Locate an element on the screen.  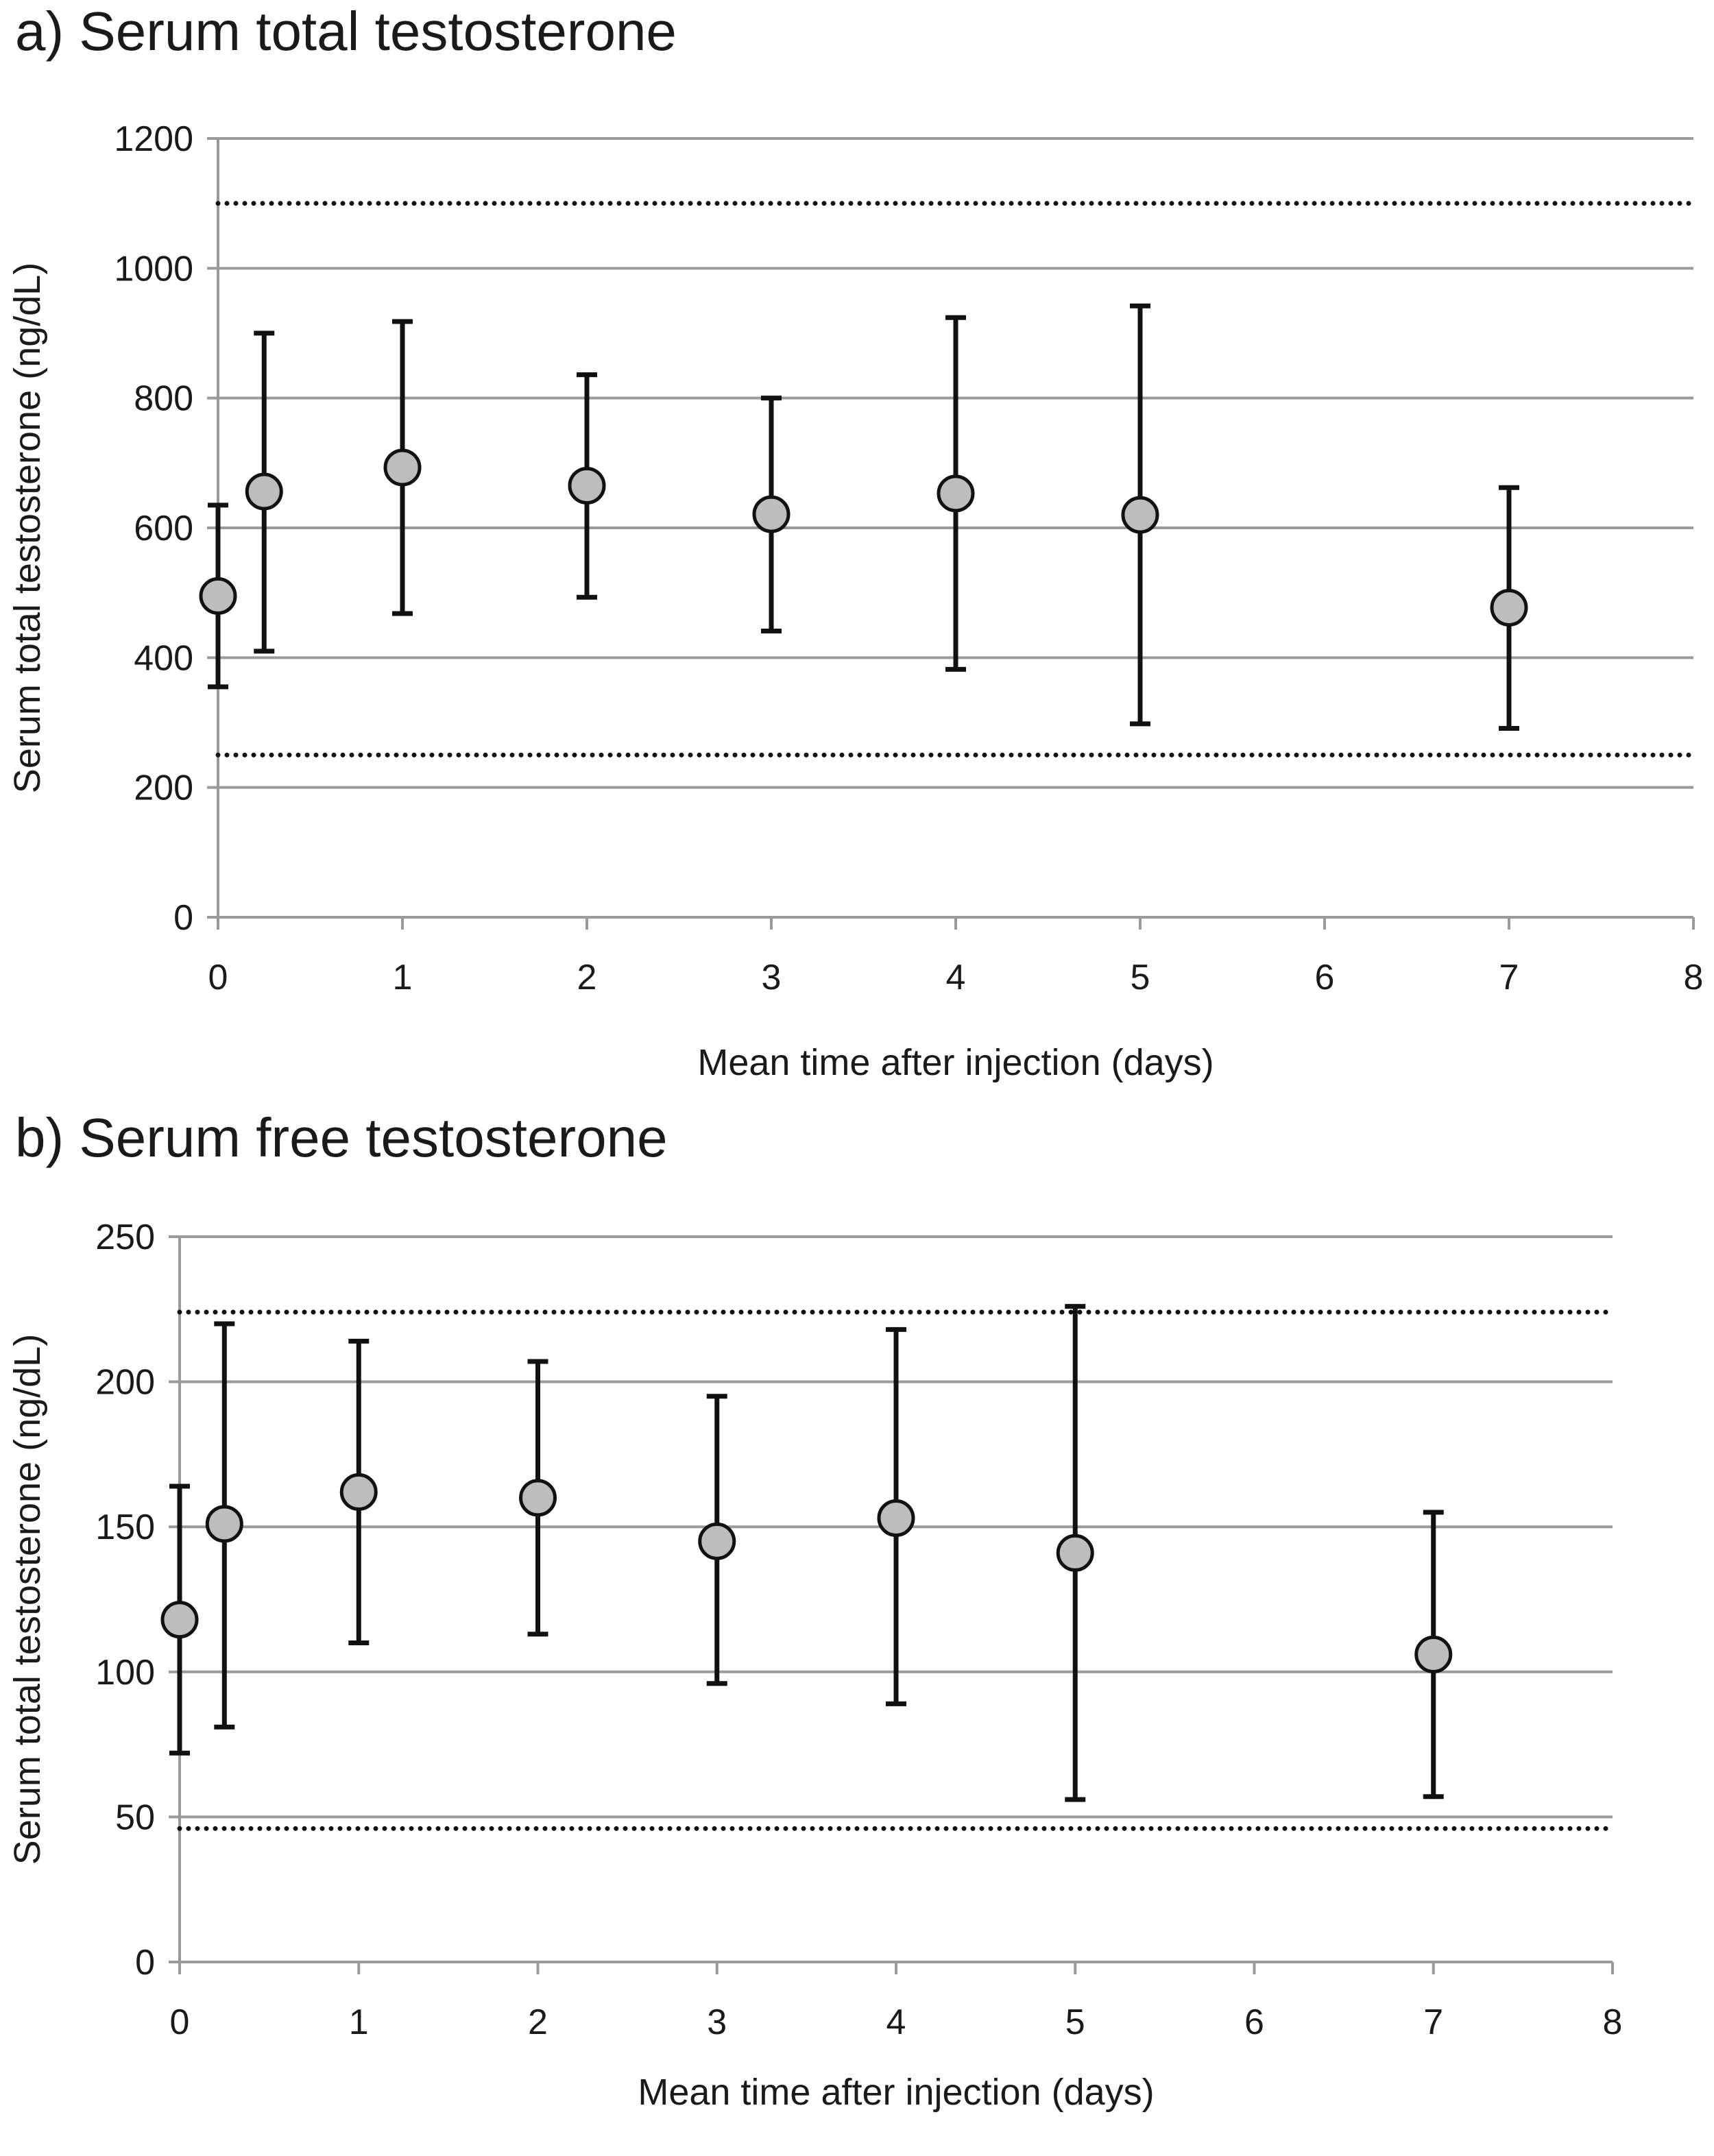
panel-b-title: b) Serum free testosterone is located at coordinates (341, 1137).